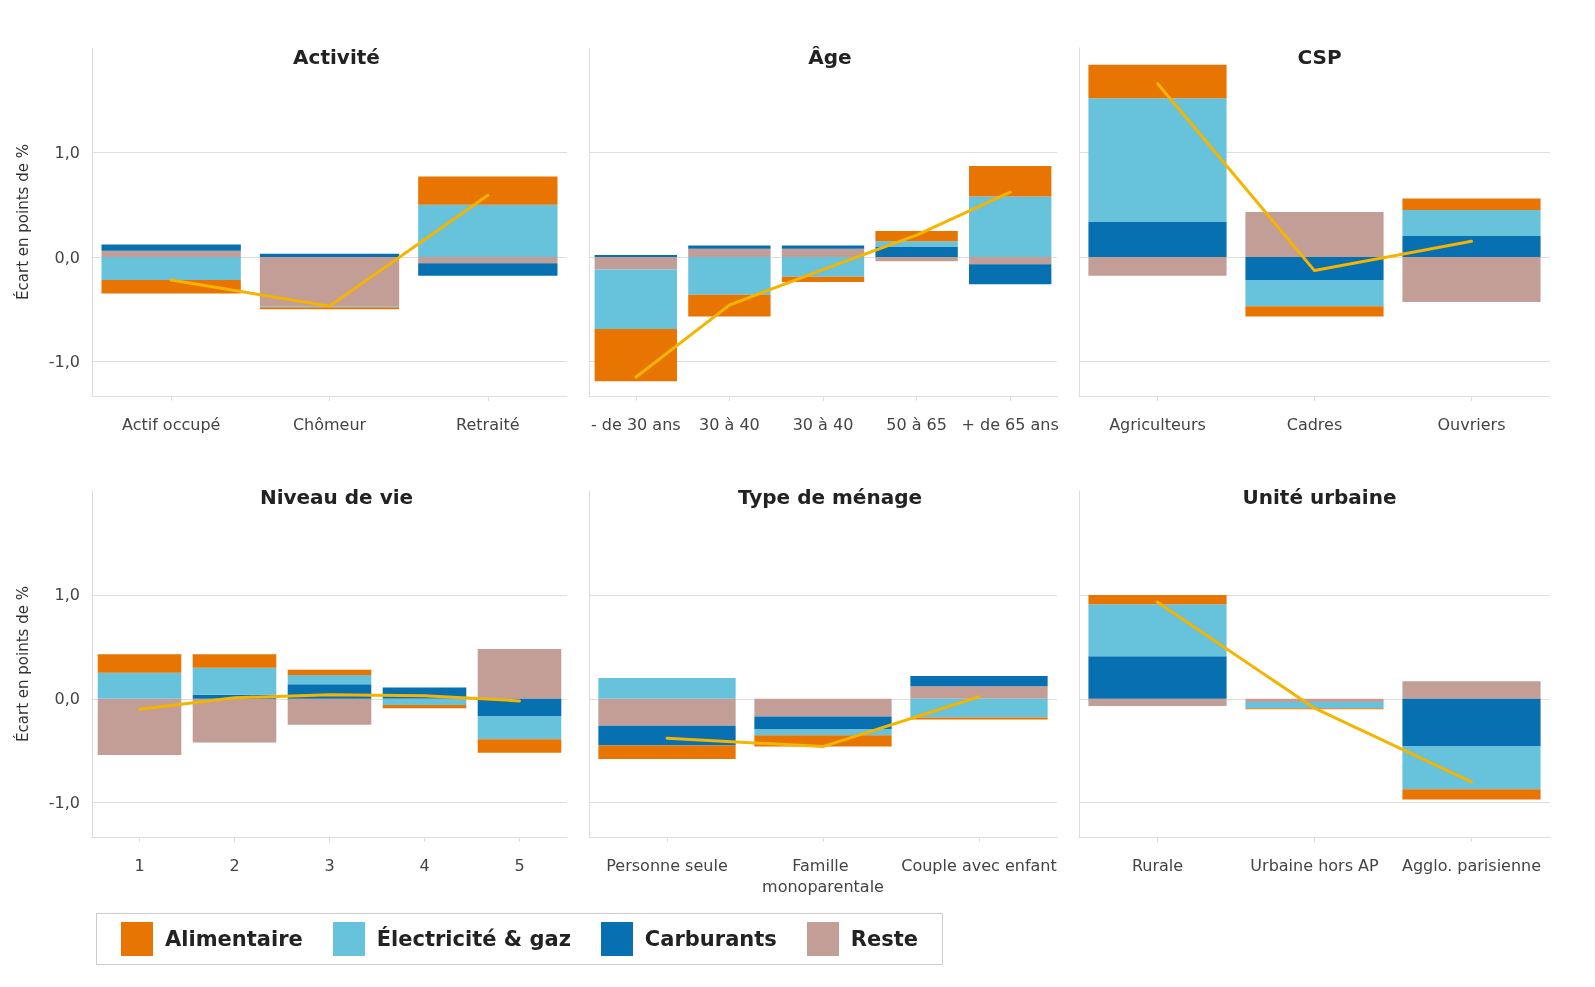 This screenshot has height=987, width=1595. I want to click on x-tick-label: Agriculteurs, so click(1157, 424).